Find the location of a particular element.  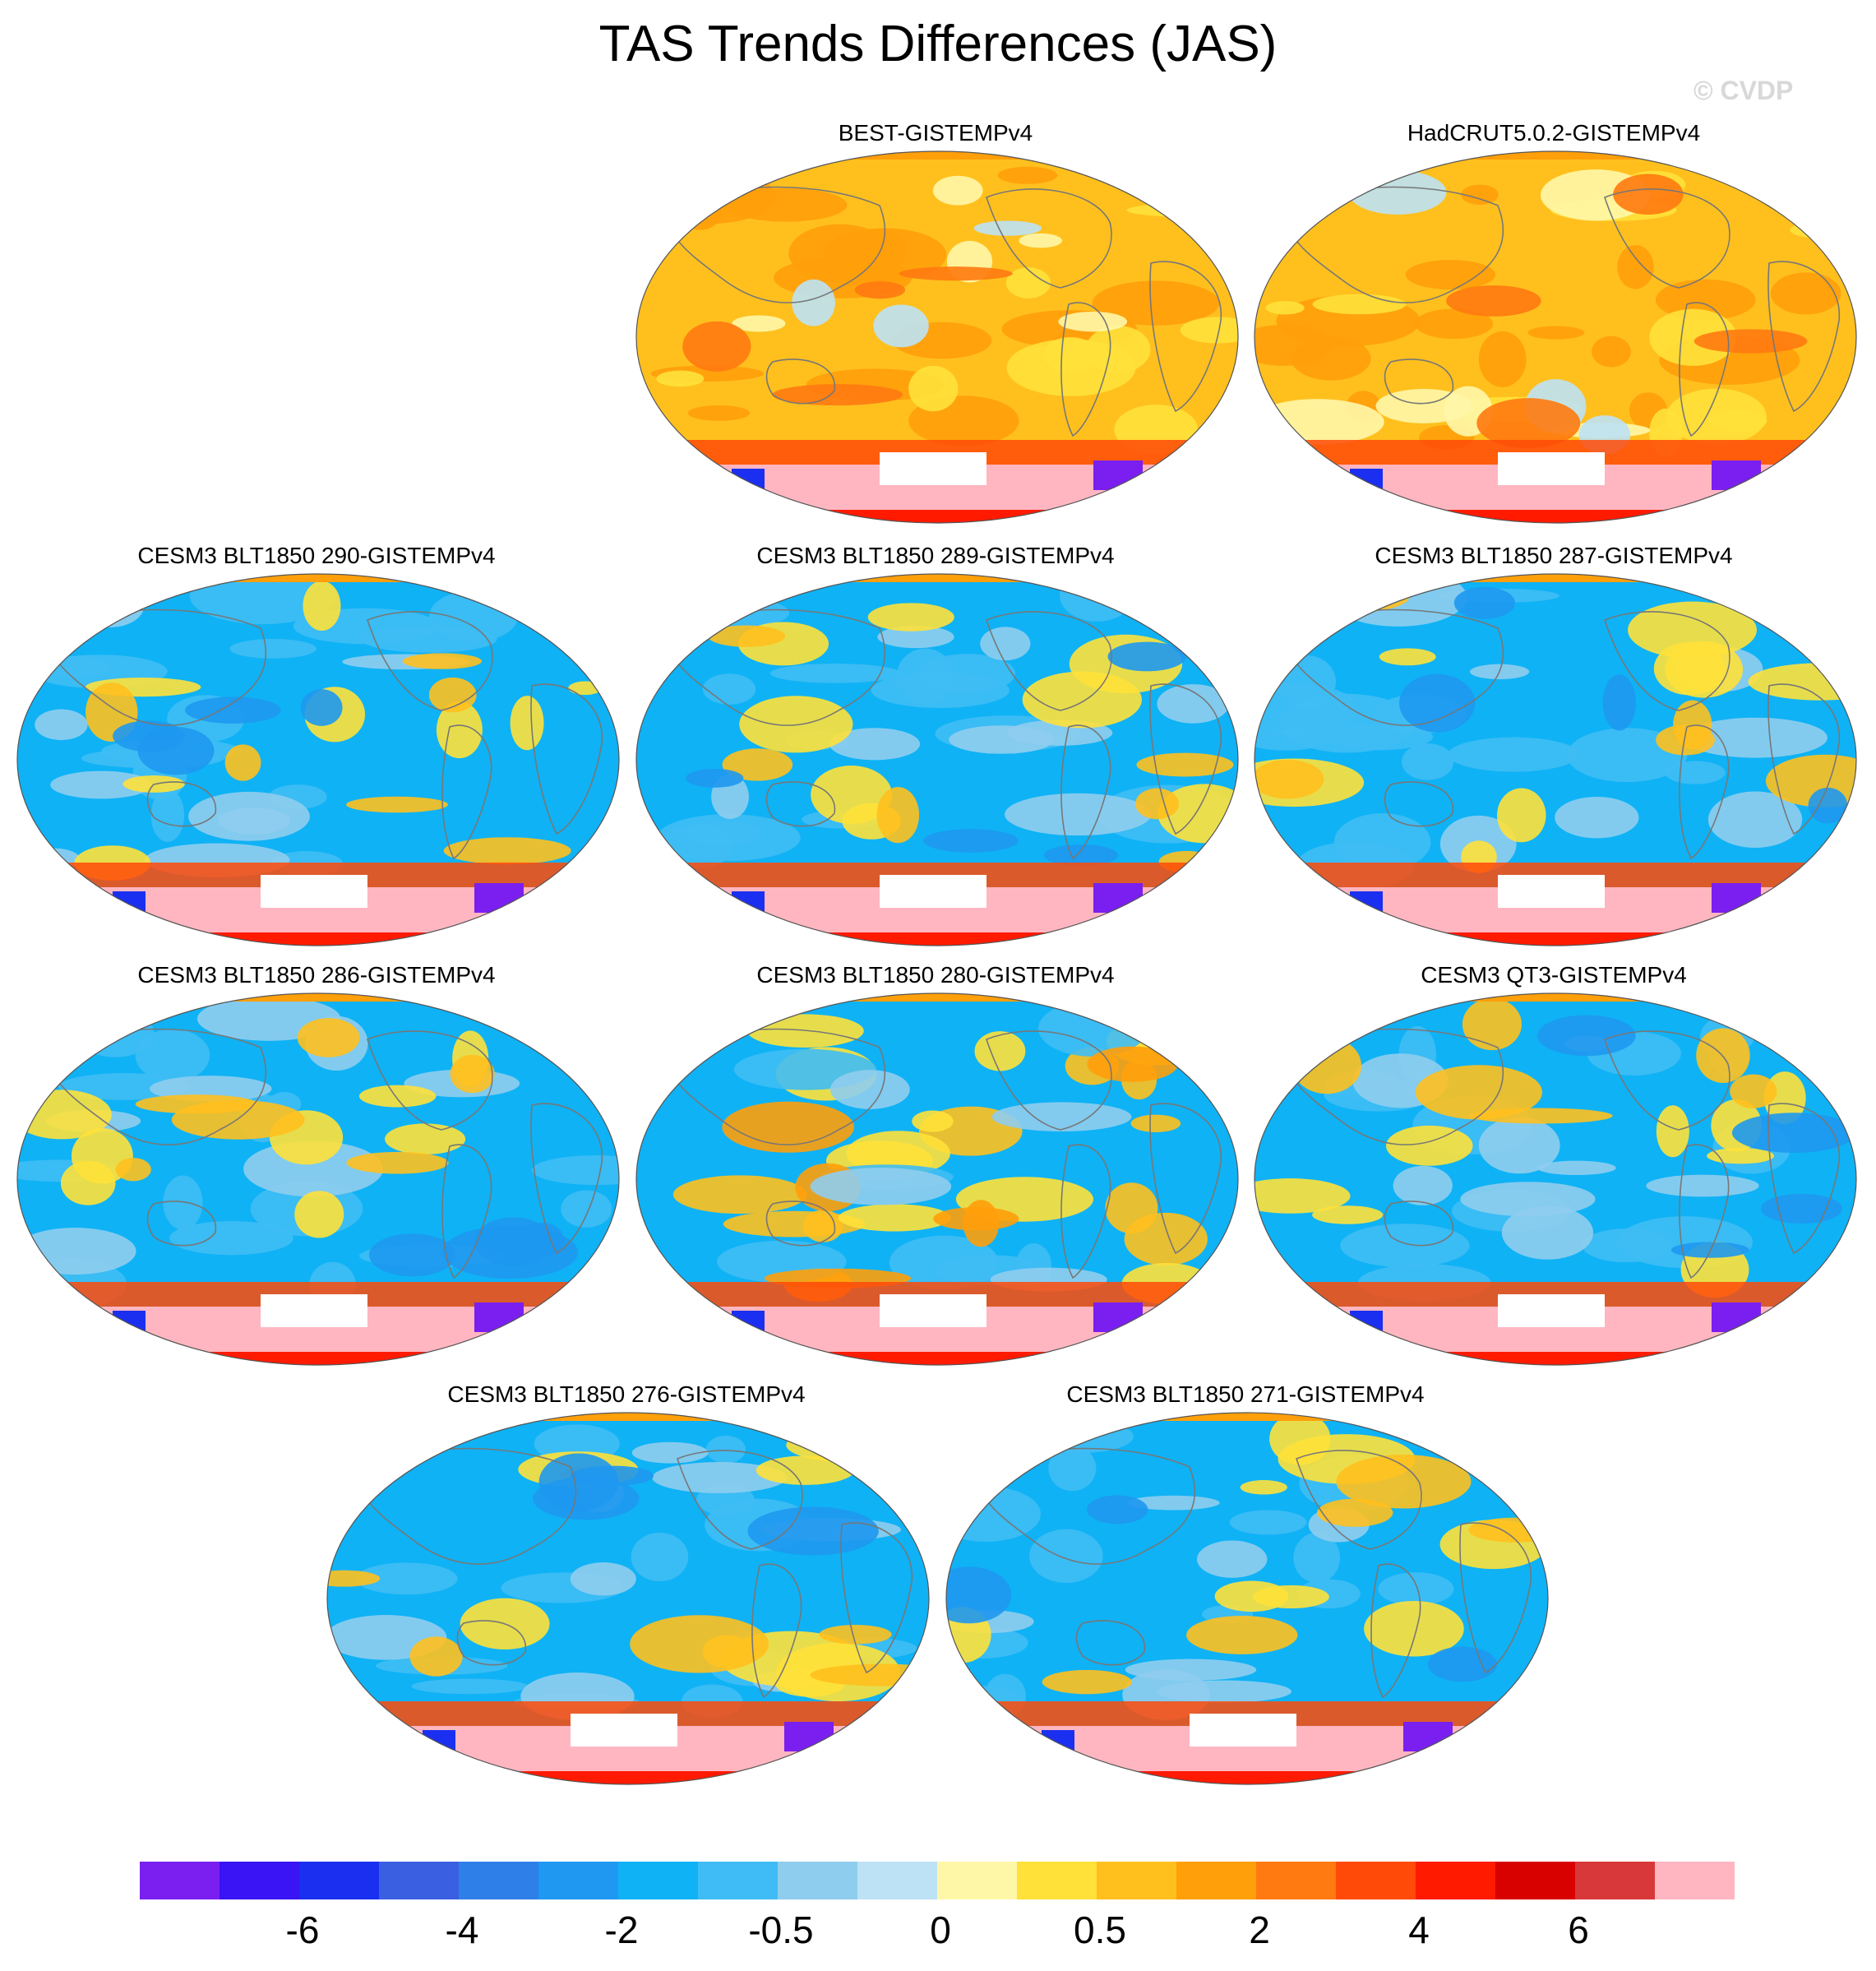

colorbar-label-4: -0.5 is located at coordinates (781, 1930).